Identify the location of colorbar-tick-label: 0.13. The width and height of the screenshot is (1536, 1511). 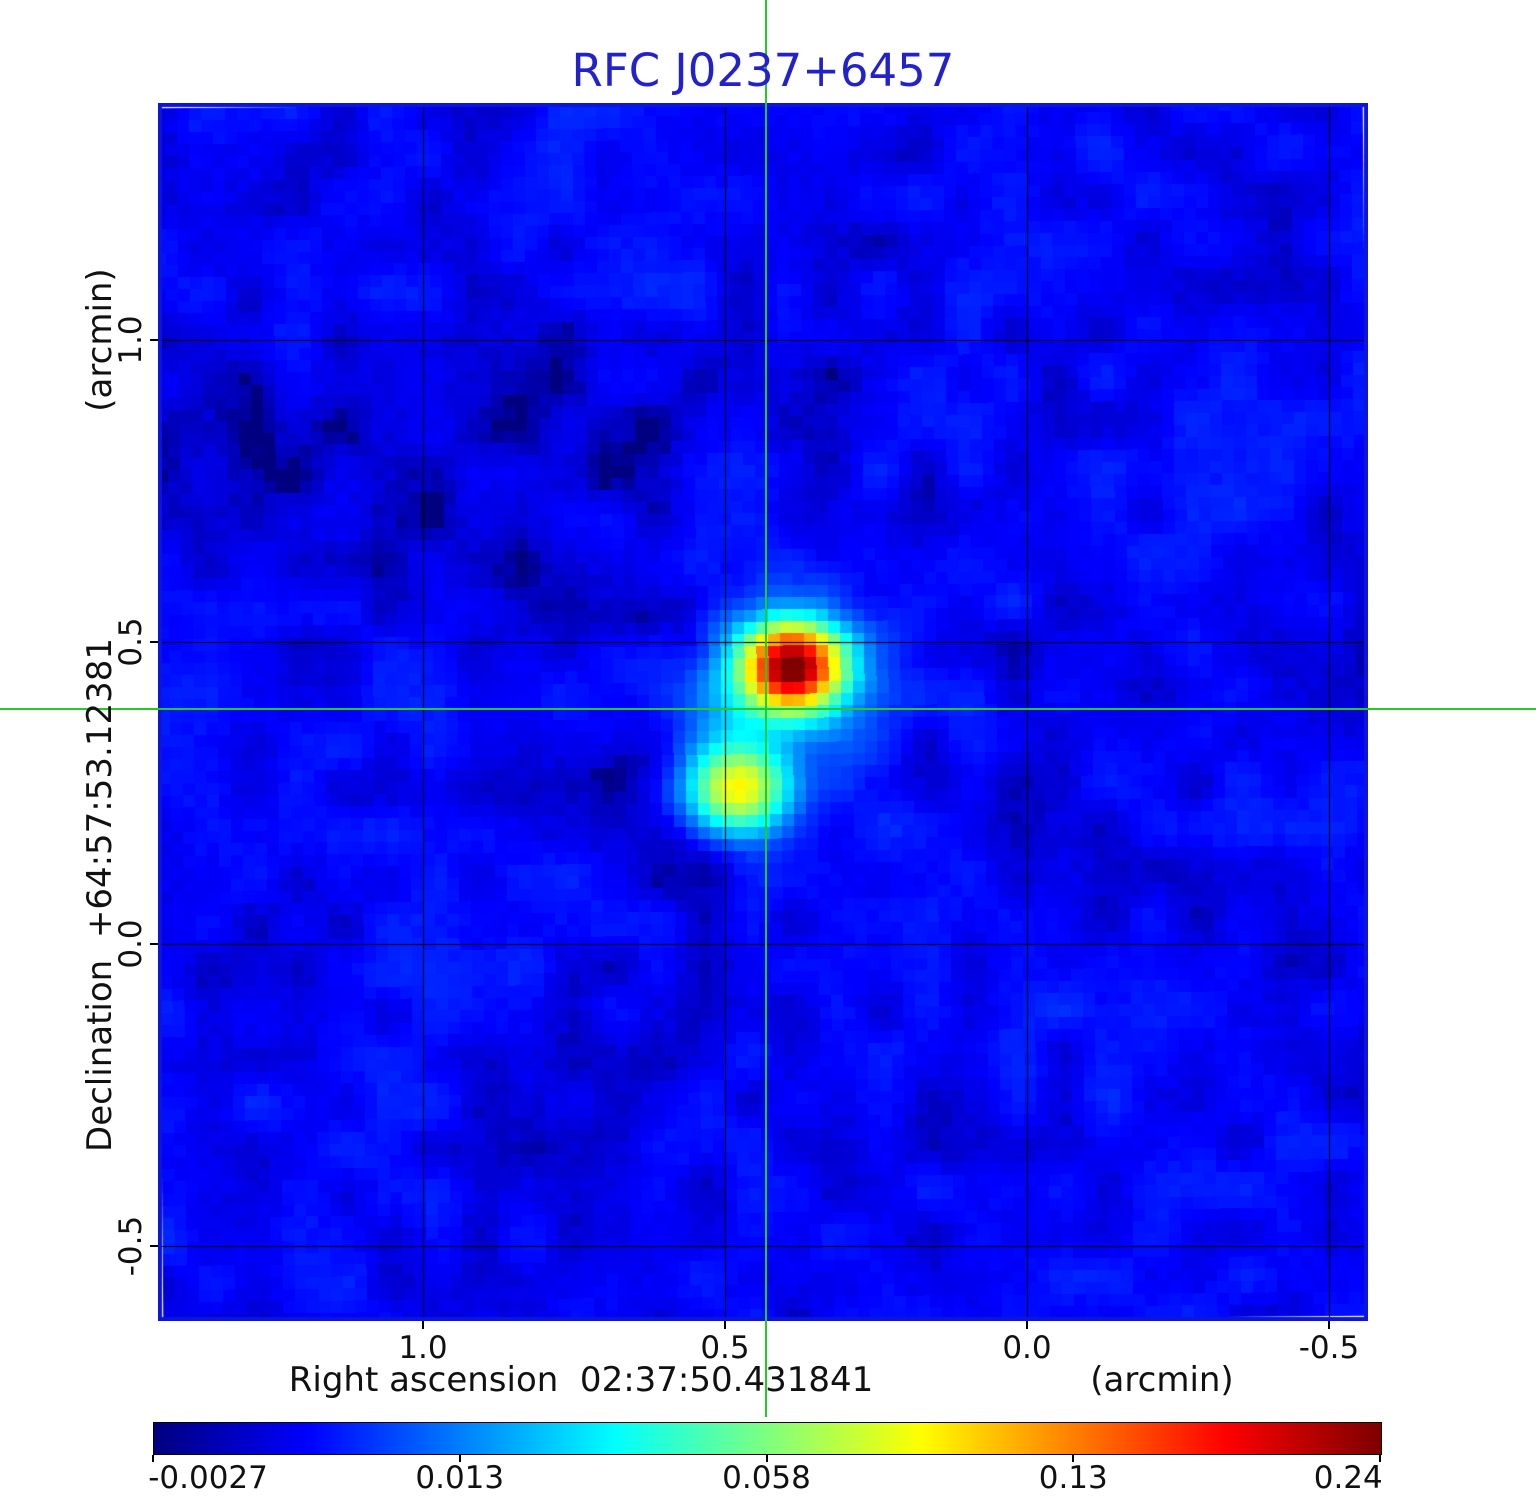
(1073, 1478).